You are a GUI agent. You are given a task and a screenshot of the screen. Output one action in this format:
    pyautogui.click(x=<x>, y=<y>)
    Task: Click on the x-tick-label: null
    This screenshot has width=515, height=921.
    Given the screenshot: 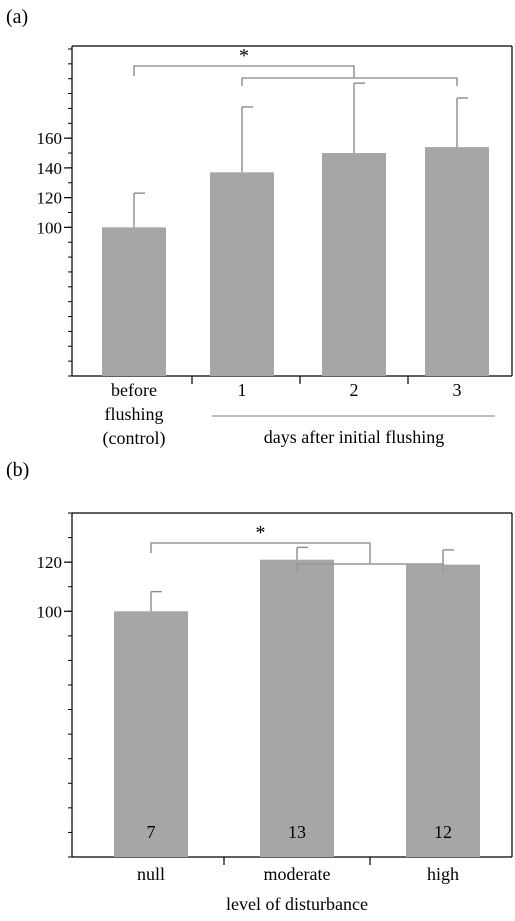 What is the action you would take?
    pyautogui.click(x=151, y=874)
    